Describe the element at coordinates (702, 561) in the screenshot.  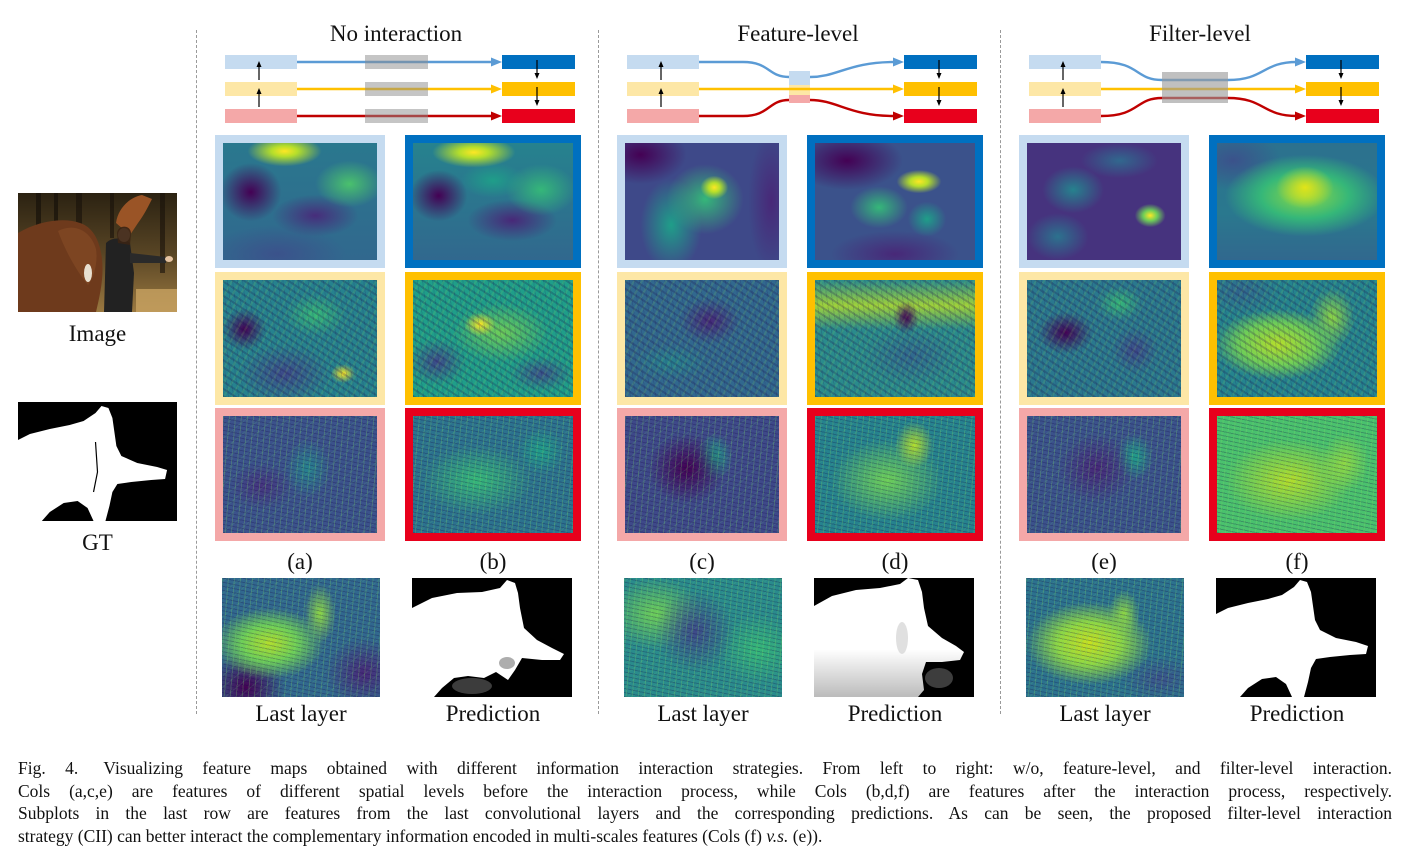
I see `column-label-c: (c)` at that location.